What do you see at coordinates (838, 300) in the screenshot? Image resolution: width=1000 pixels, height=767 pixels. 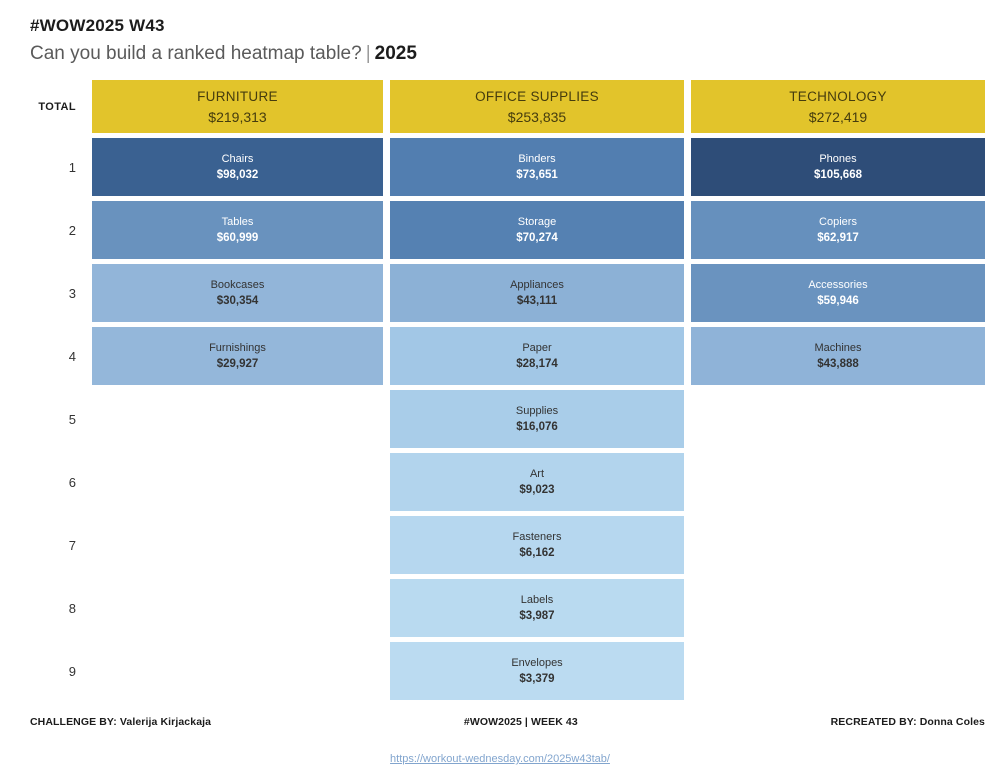 I see `cell-value: $59,946` at bounding box center [838, 300].